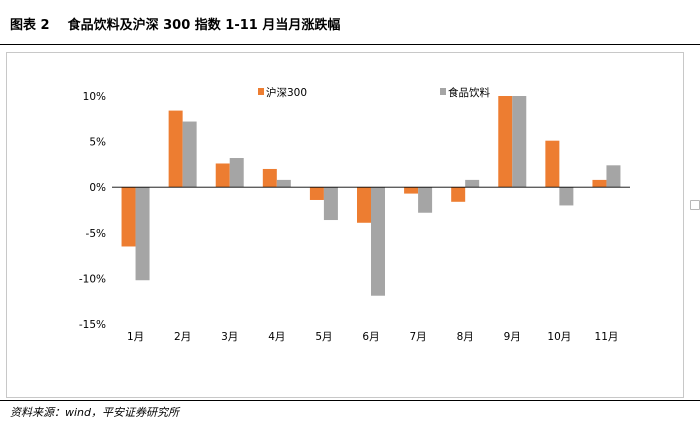  I want to click on figure-number: 图表 2, so click(30, 25).